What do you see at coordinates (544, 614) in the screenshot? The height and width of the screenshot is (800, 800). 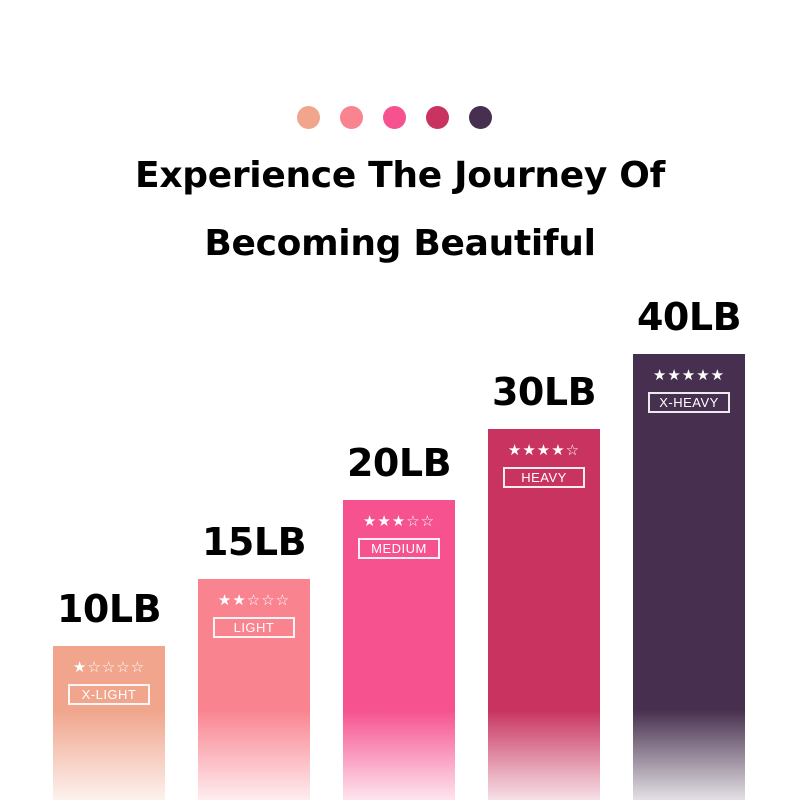 I see `resistance-band-bar: ★★★★☆ HEAVY` at bounding box center [544, 614].